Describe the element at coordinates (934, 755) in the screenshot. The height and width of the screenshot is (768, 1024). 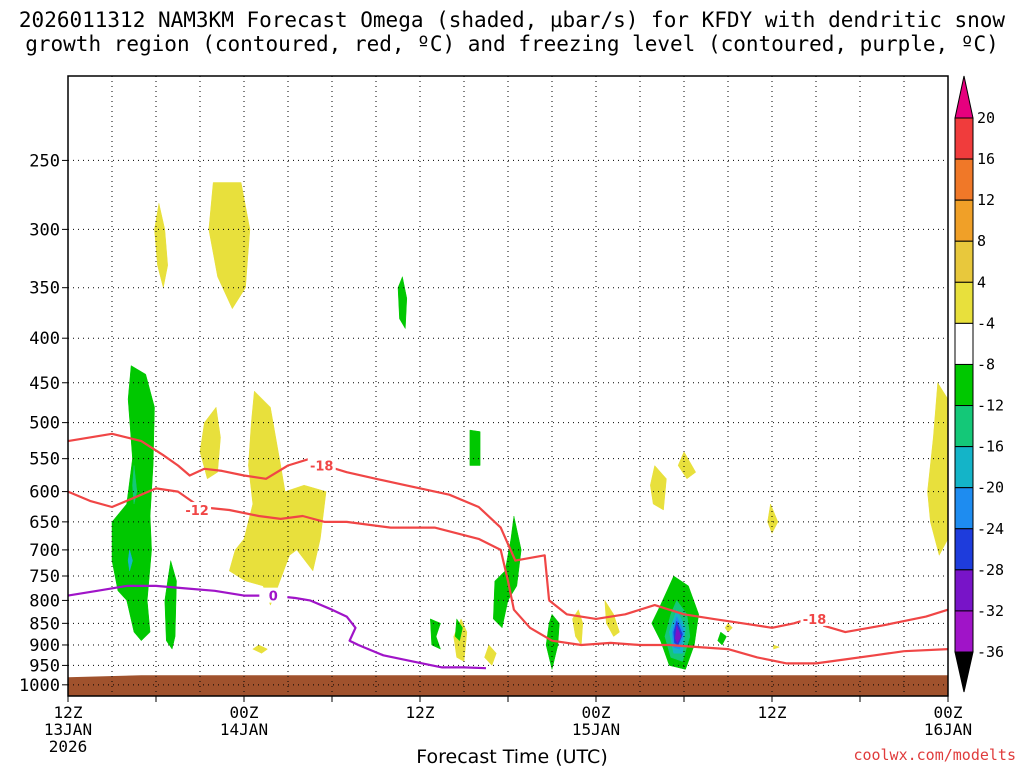
I see `credit-text: coolwx.com/modelts` at that location.